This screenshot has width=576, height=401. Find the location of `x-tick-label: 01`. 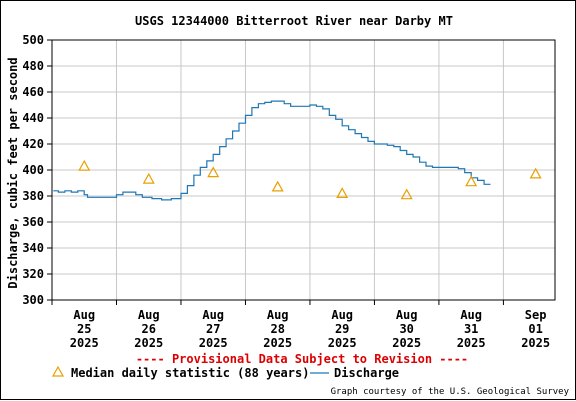

x-tick-label: 01 is located at coordinates (535, 329).